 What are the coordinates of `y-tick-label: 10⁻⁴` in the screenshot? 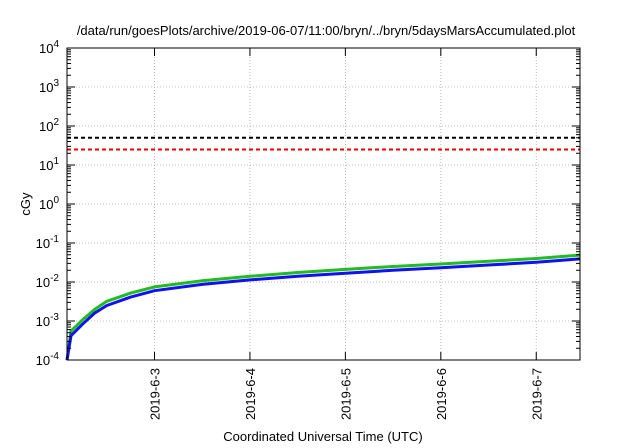 It's located at (48, 359).